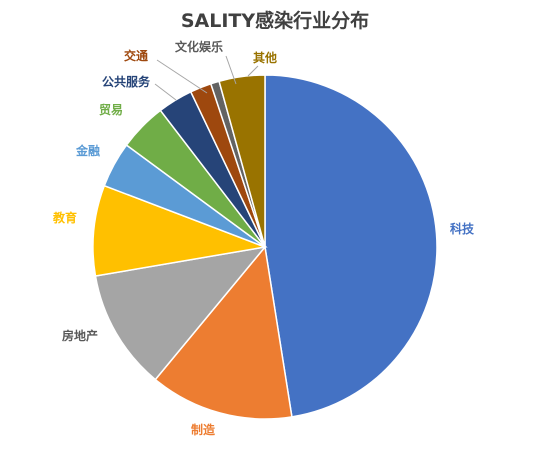  Describe the element at coordinates (462, 228) in the screenshot. I see `slice-label-1: 科技` at that location.